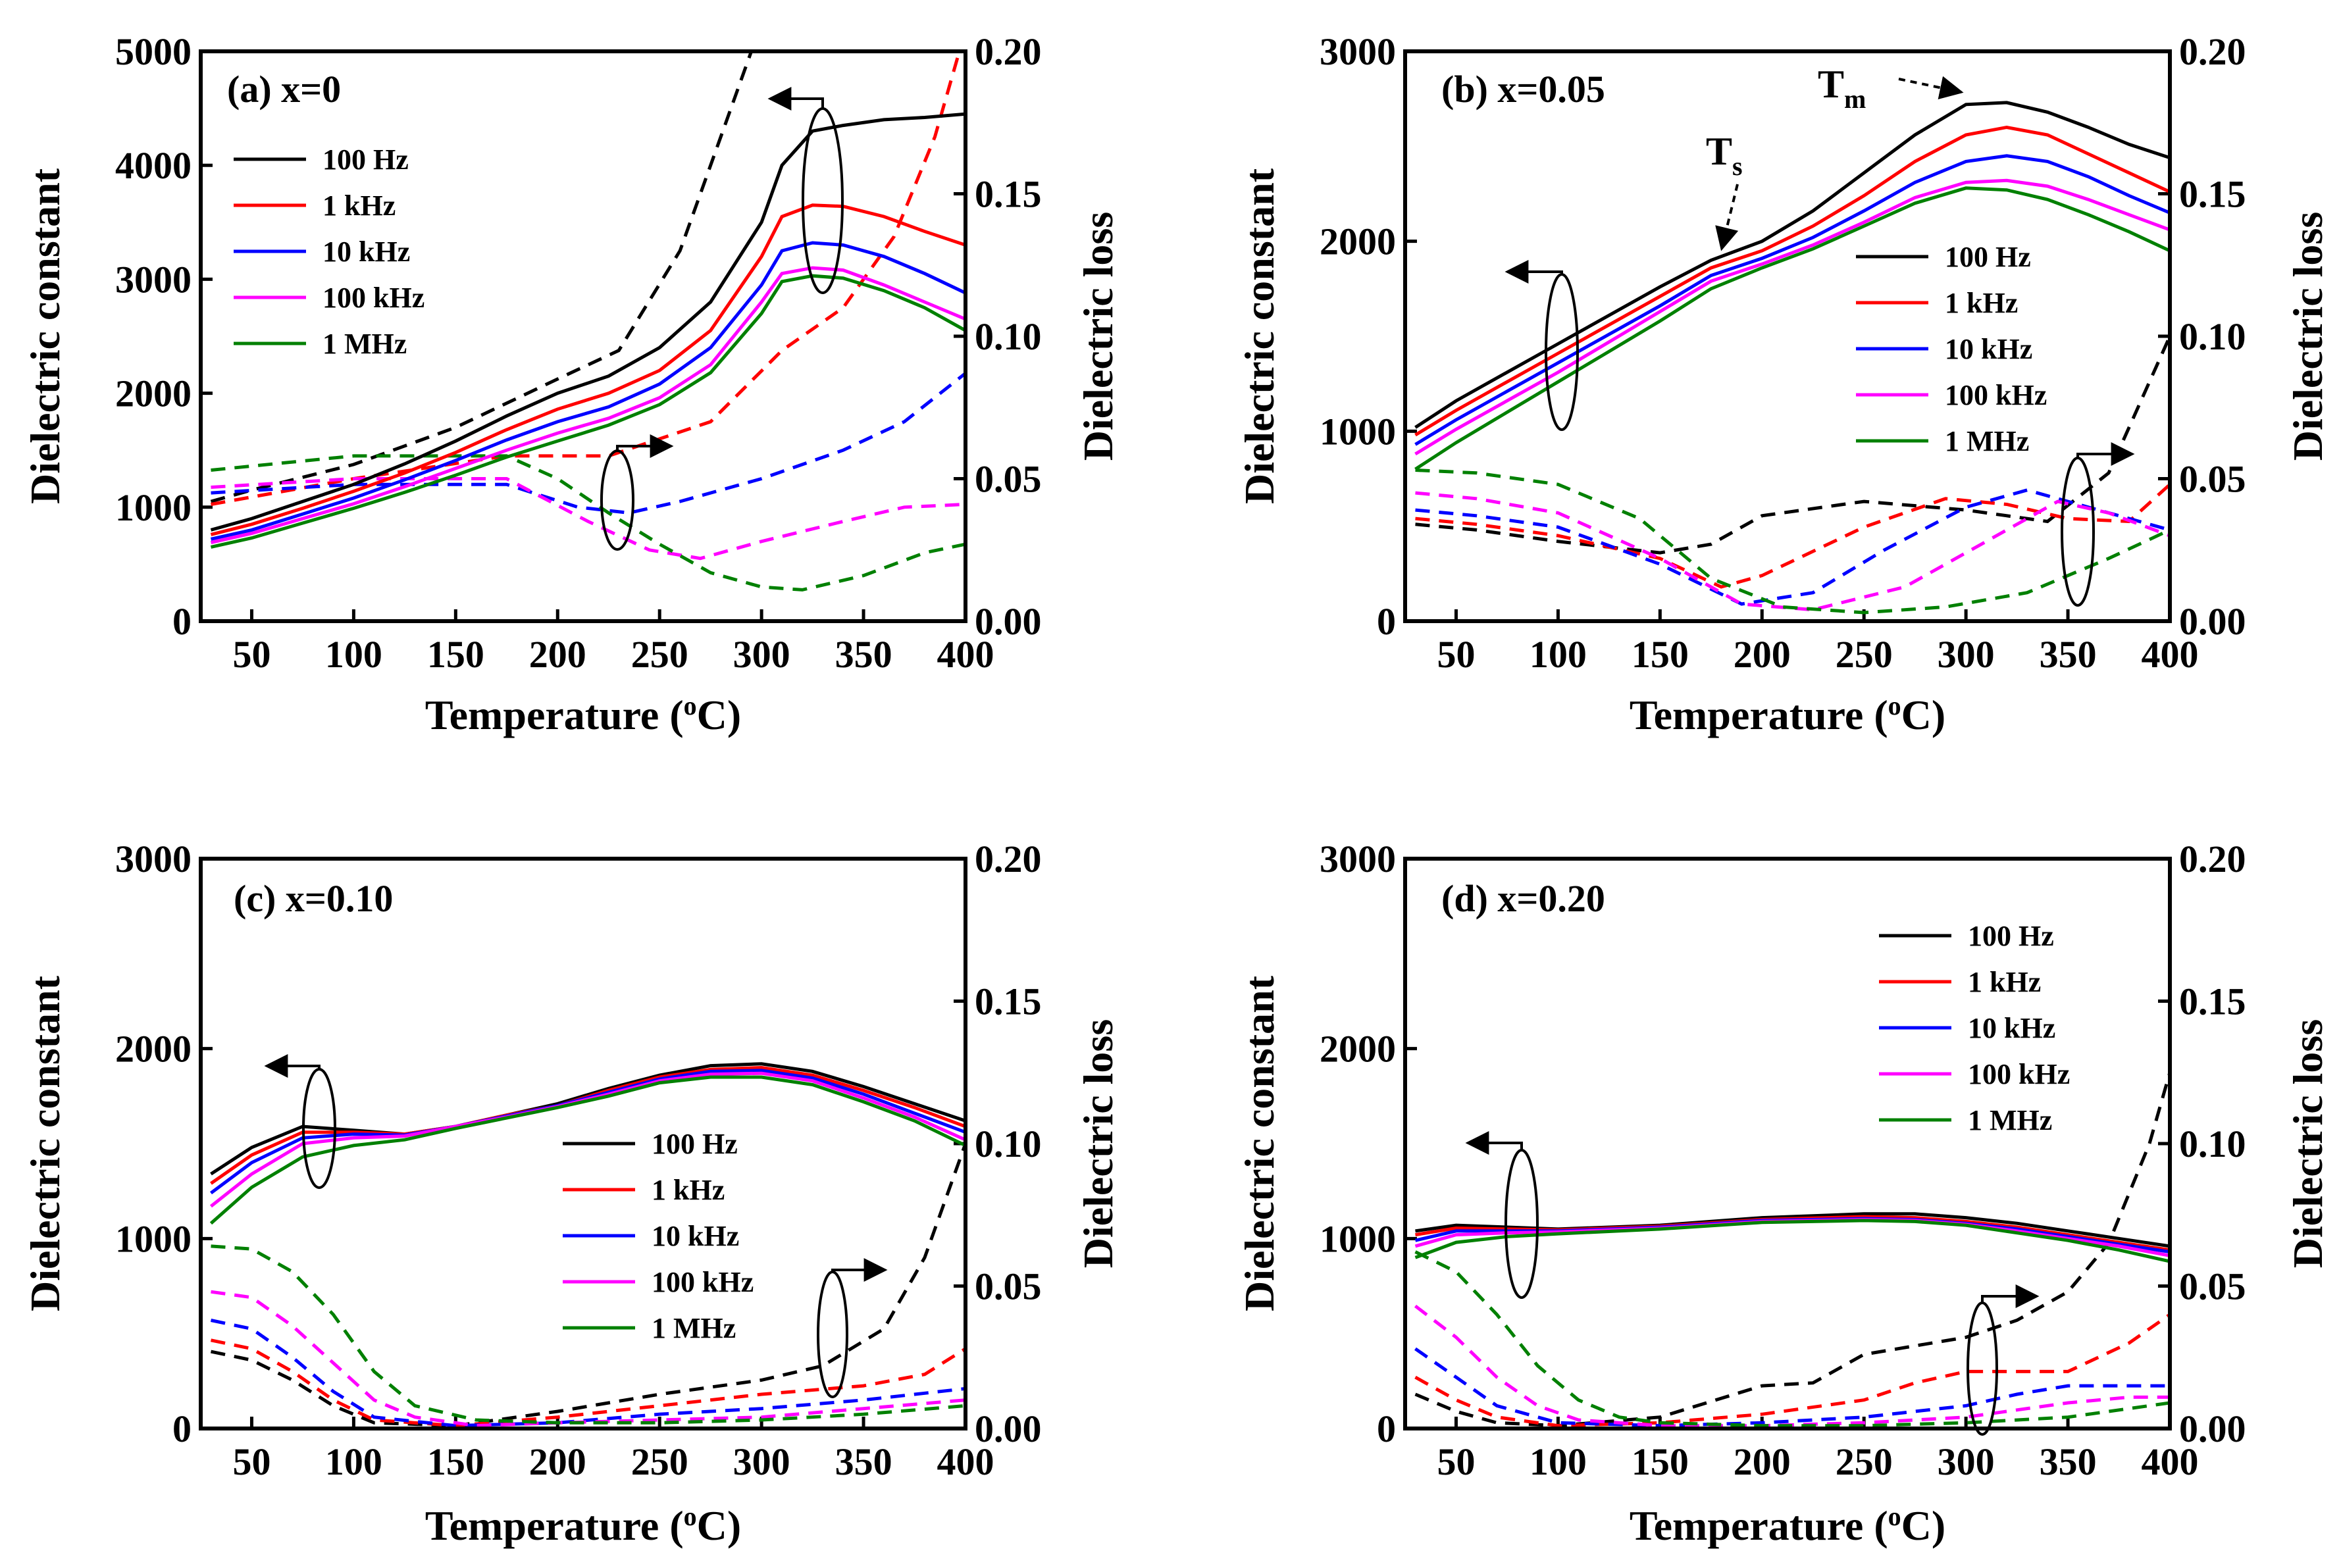  What do you see at coordinates (1792, 1370) in the screenshot?
I see `loss-line-1-khz` at bounding box center [1792, 1370].